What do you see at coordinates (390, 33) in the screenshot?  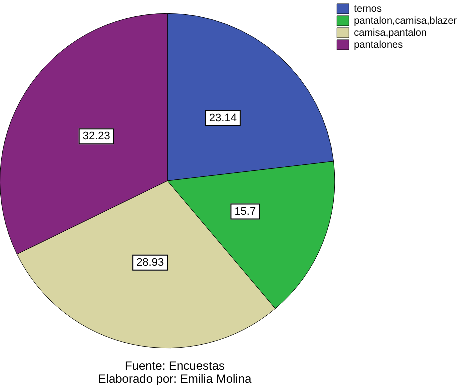 I see `legend-label: camisa,pantalon` at bounding box center [390, 33].